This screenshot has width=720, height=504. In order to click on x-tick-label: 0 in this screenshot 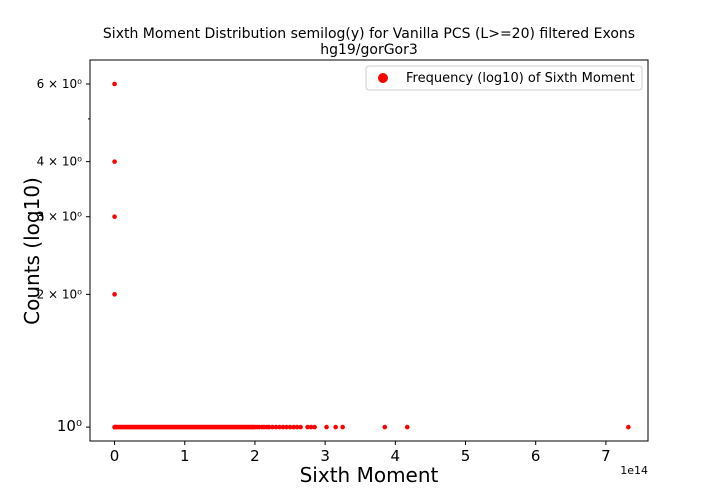, I will do `click(115, 456)`.